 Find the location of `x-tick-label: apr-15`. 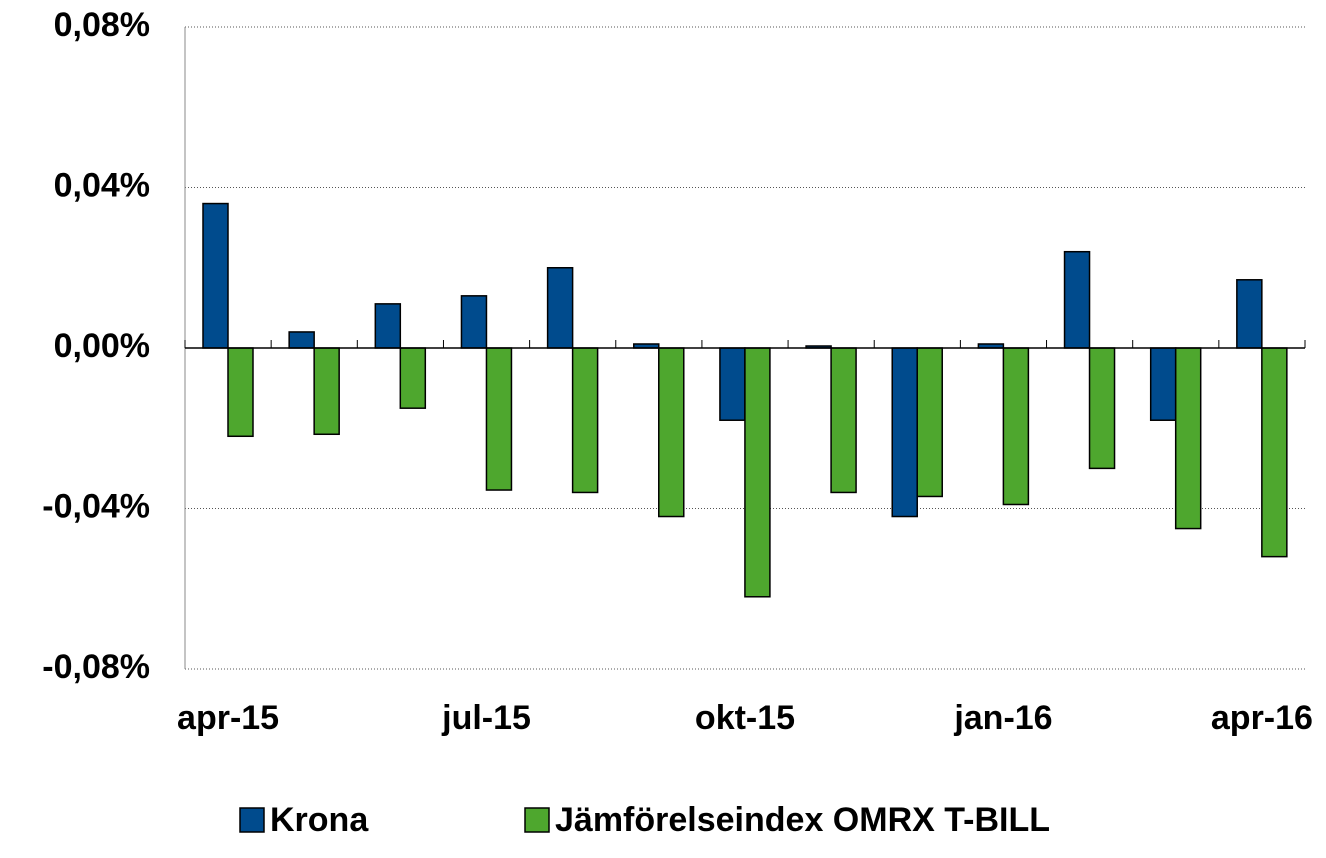

x-tick-label: apr-15 is located at coordinates (228, 718).